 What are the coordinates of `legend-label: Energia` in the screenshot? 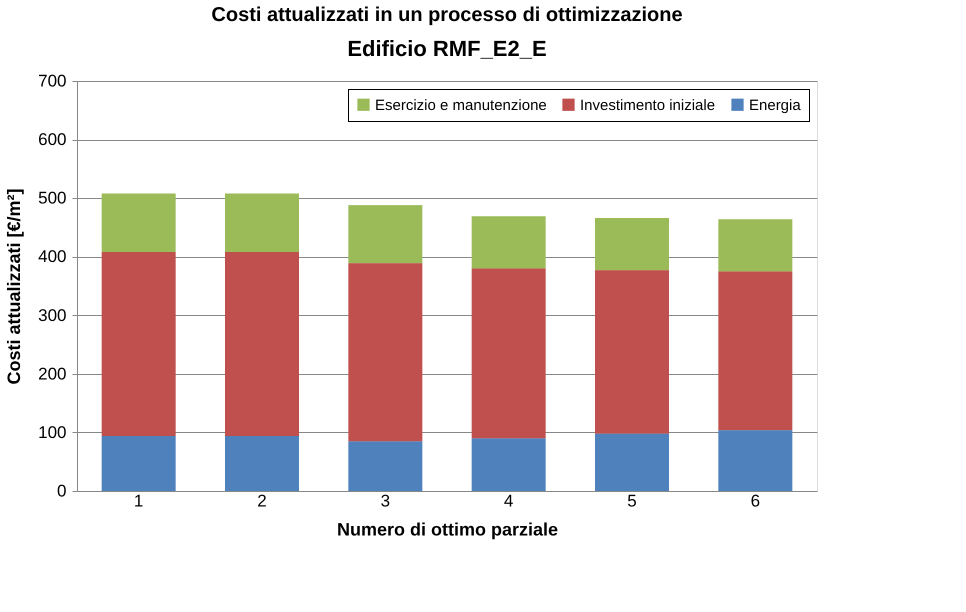 It's located at (775, 105).